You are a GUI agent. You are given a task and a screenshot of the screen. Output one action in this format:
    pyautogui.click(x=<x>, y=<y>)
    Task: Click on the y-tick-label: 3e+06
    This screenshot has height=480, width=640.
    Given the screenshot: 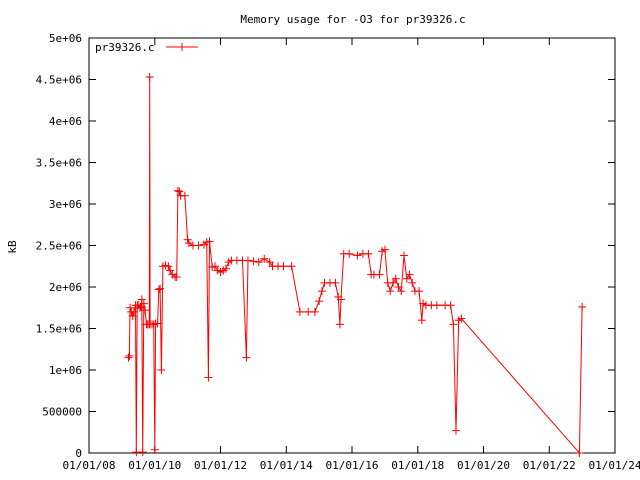 What is the action you would take?
    pyautogui.click(x=65, y=204)
    